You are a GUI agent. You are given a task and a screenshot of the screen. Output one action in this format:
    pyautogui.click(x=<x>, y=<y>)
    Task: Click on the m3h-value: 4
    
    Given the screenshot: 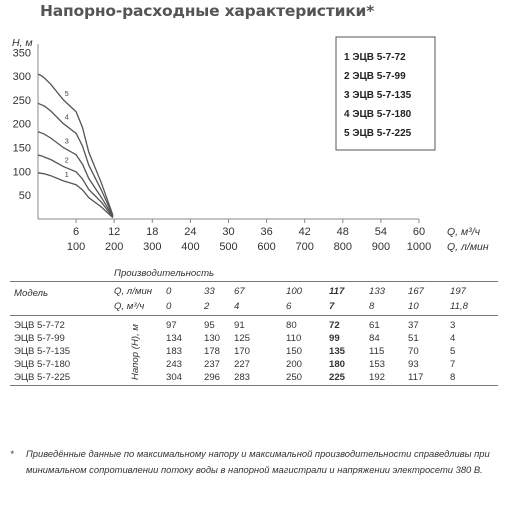 What is the action you would take?
    pyautogui.click(x=237, y=306)
    